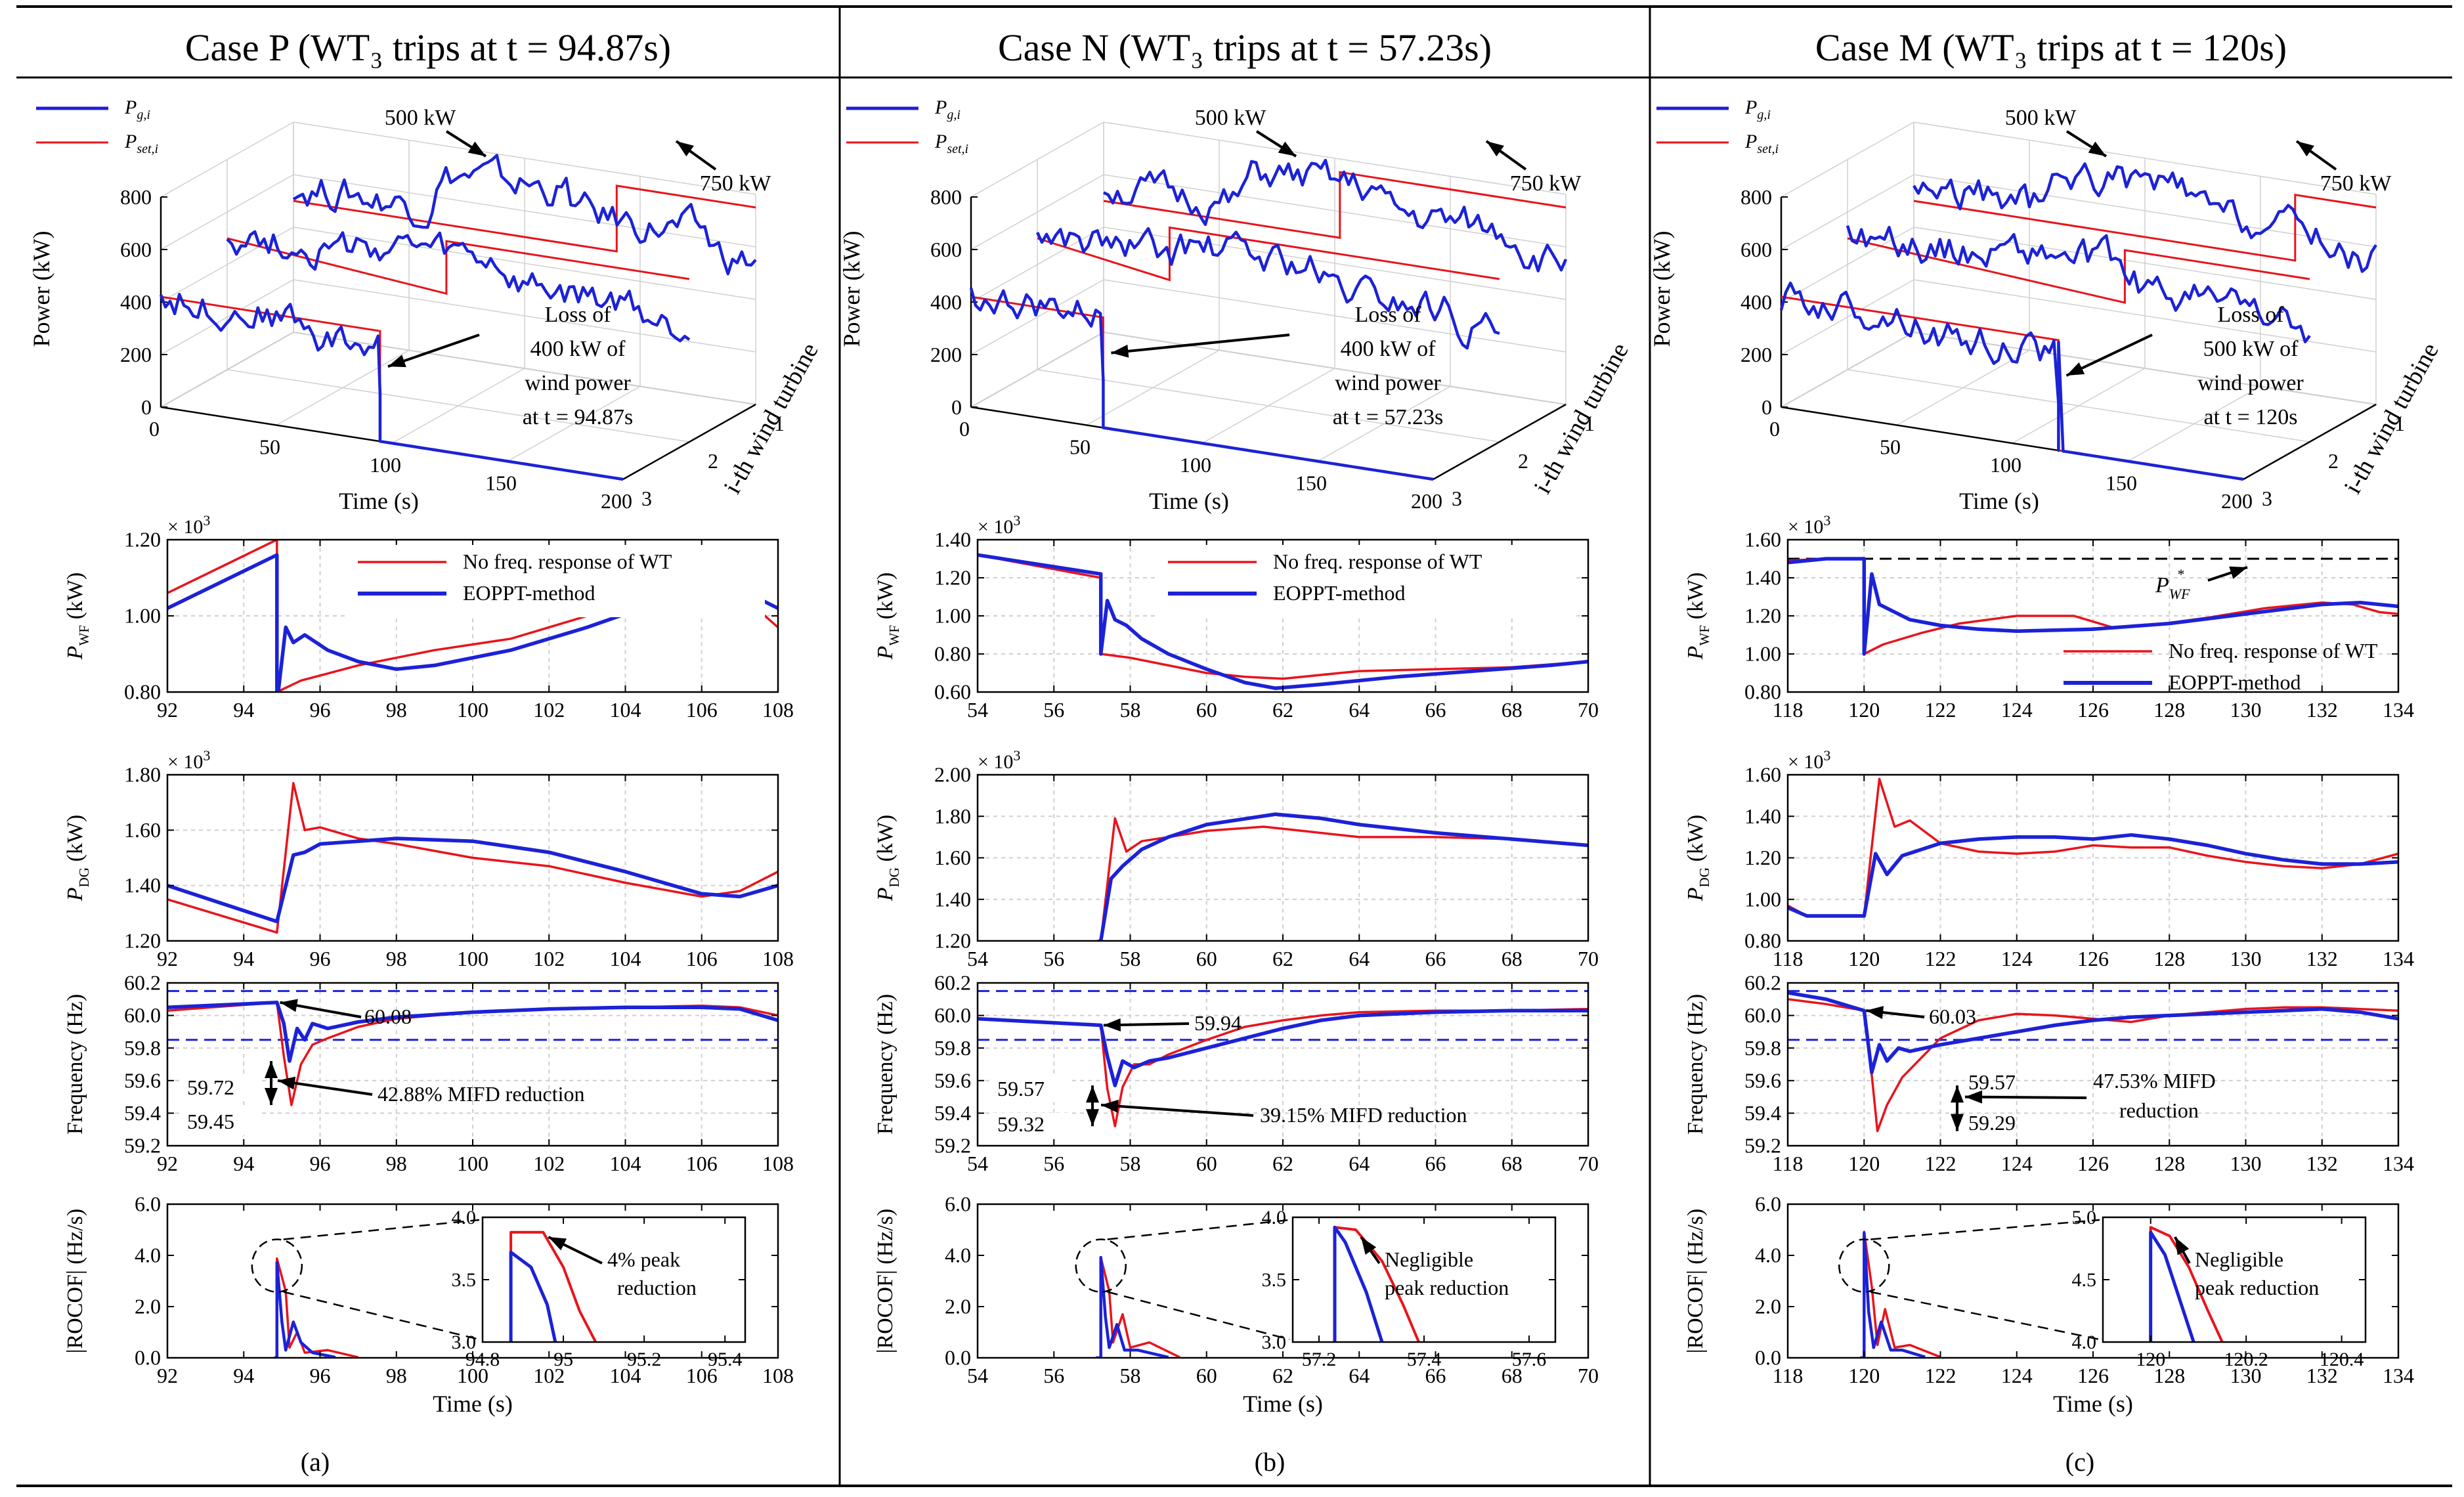 The width and height of the screenshot is (2464, 1497). I want to click on panel-label: (c), so click(2079, 1462).